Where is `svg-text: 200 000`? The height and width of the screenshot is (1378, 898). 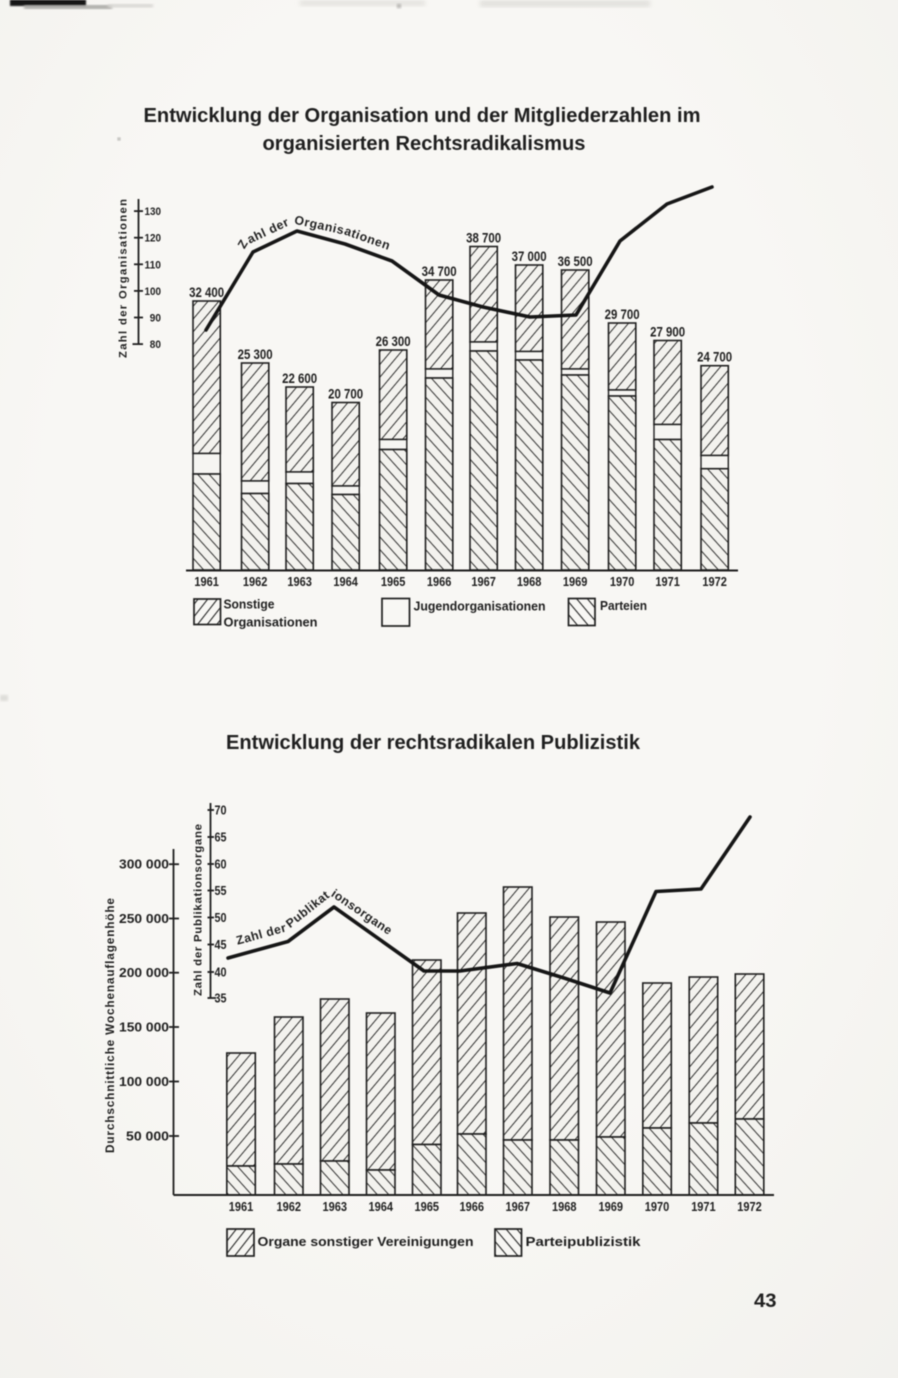 svg-text: 200 000 is located at coordinates (144, 972).